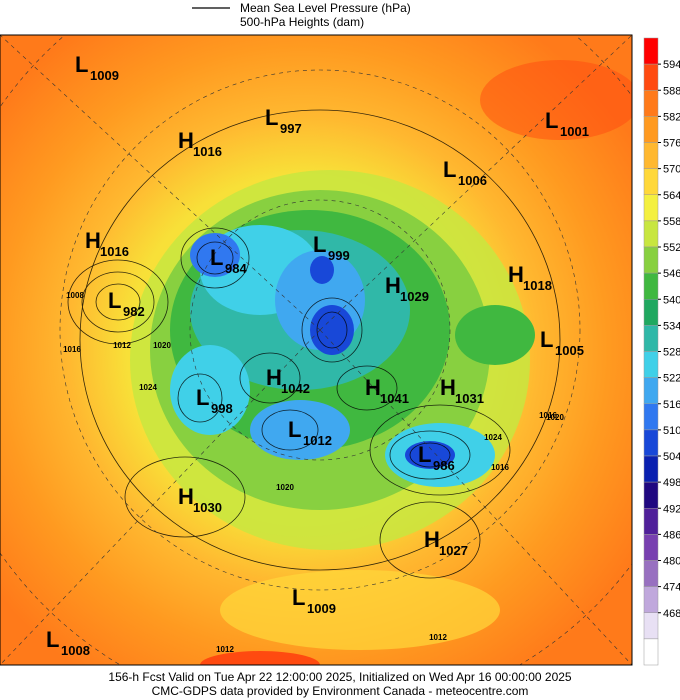 This screenshot has height=700, width=680. I want to click on colorbar-label: 546, so click(671, 274).